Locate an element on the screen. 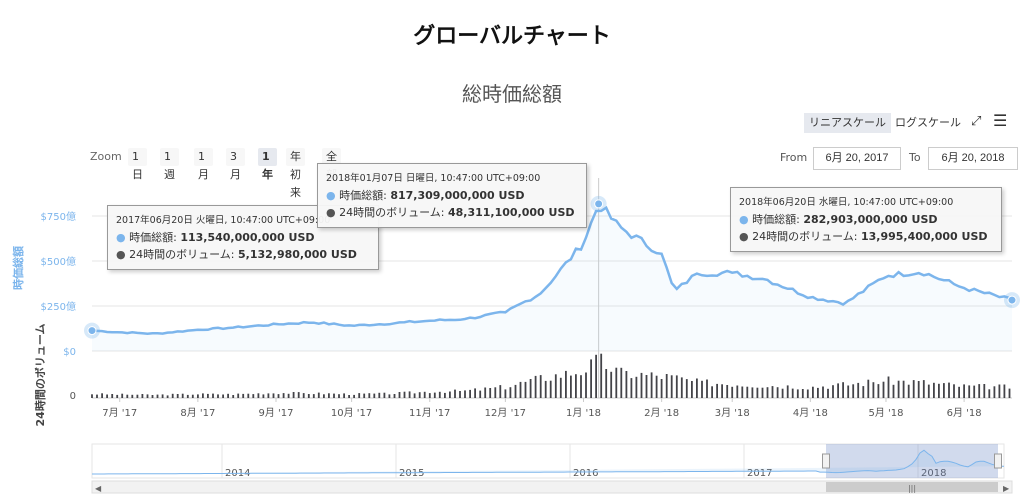 The image size is (1024, 499). scrollbar-thumb is located at coordinates (912, 487).